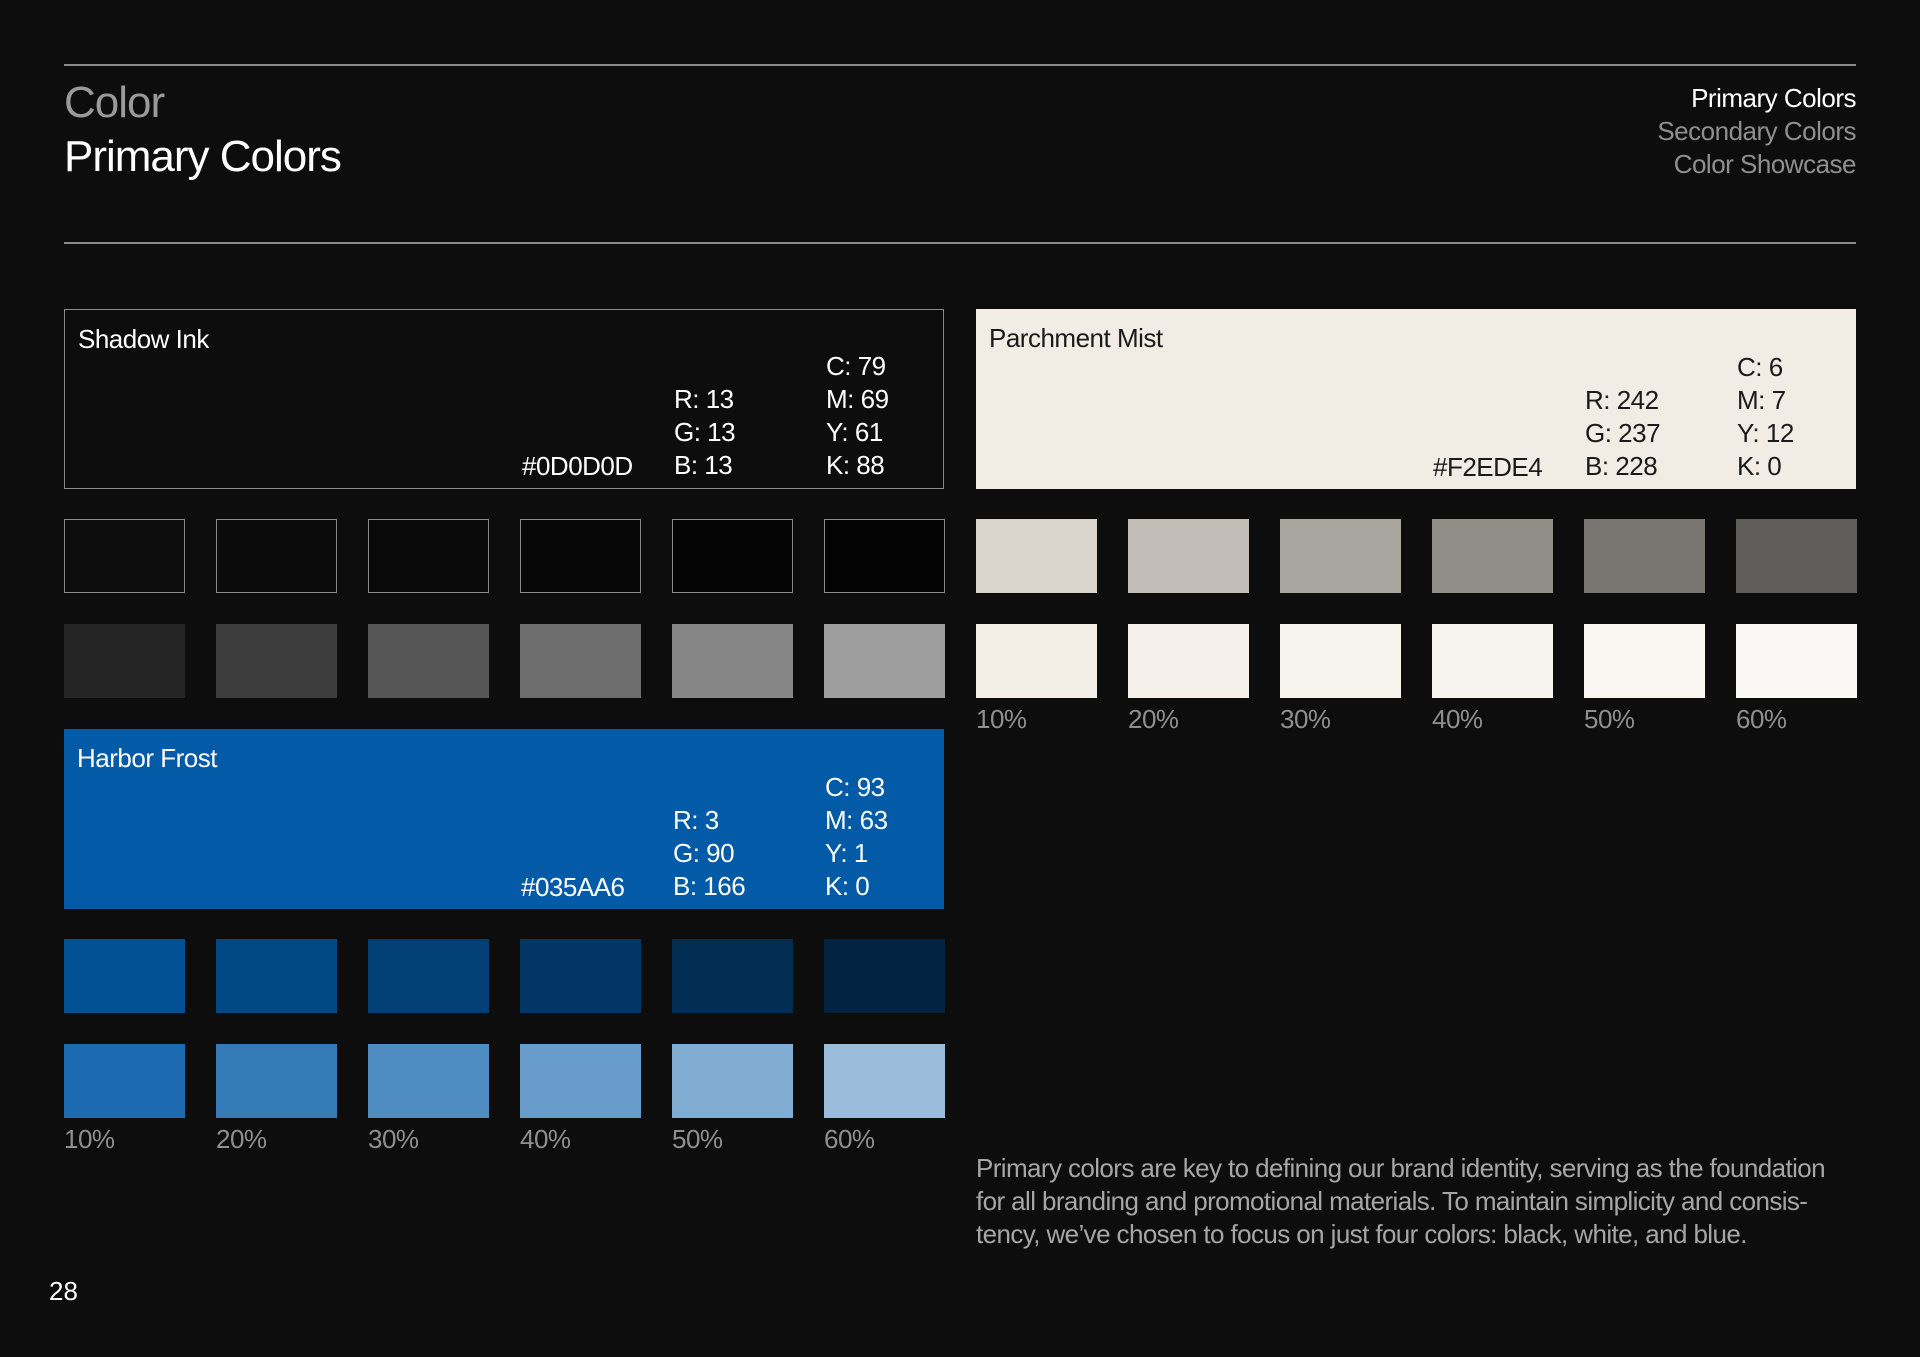  What do you see at coordinates (1621, 466) in the screenshot?
I see `rgb-b: B: 228` at bounding box center [1621, 466].